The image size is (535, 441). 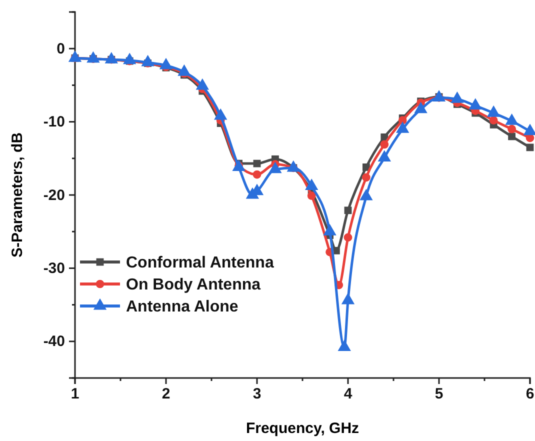 What do you see at coordinates (75, 394) in the screenshot?
I see `x-tick-label: 1` at bounding box center [75, 394].